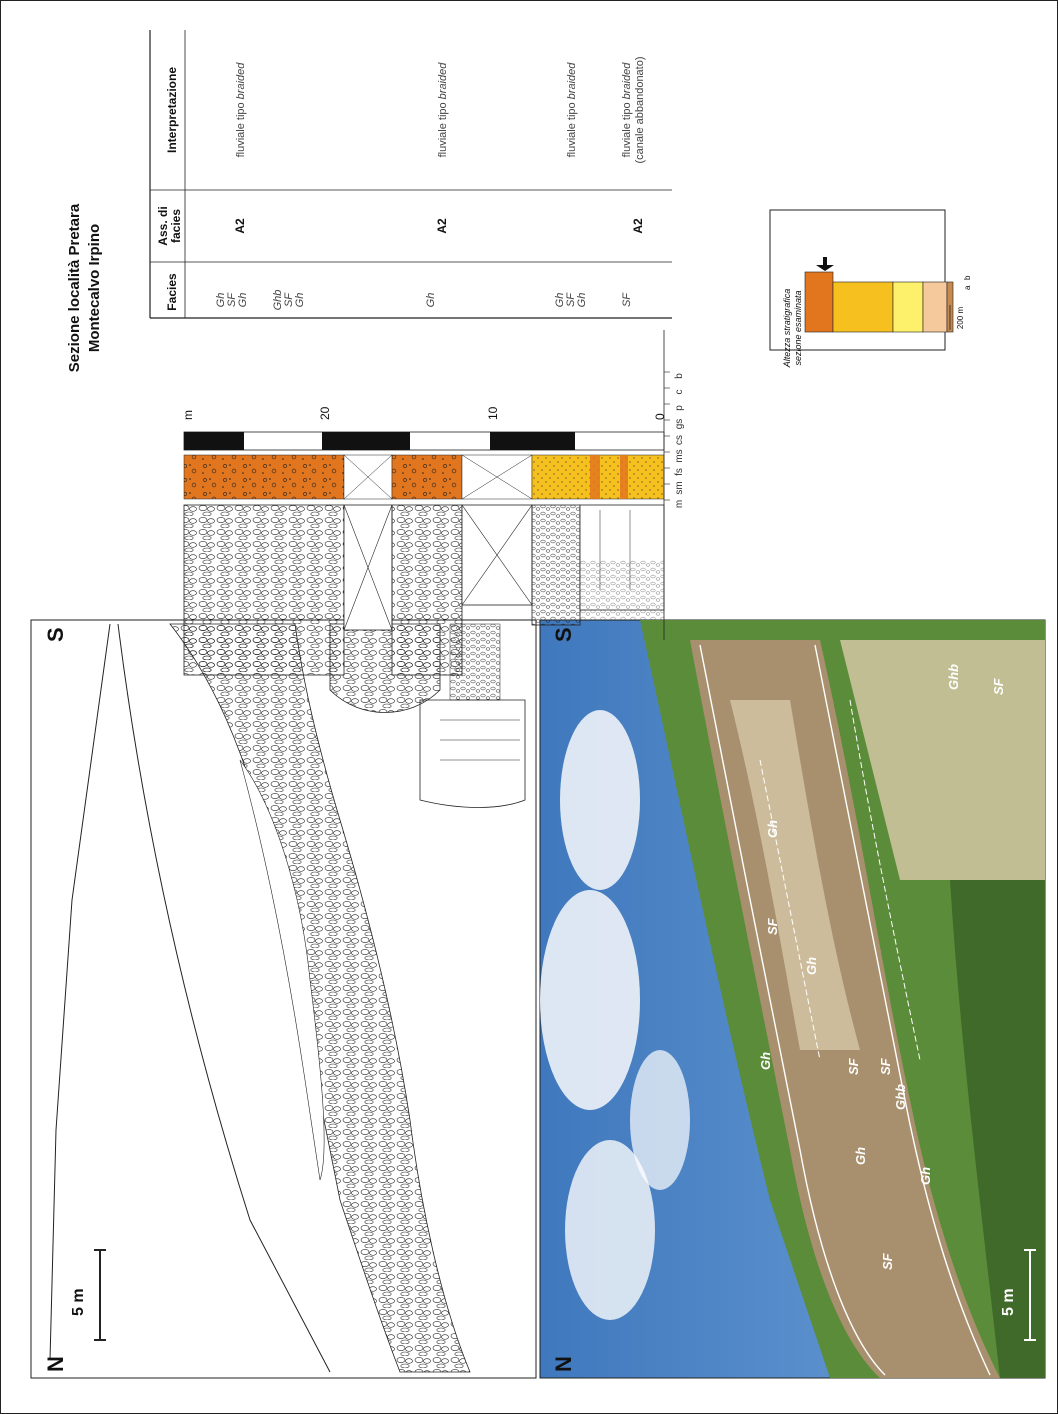 Image resolution: width=1058 pixels, height=1414 pixels. I want to click on photo-label-1: Gh, so click(772, 829).